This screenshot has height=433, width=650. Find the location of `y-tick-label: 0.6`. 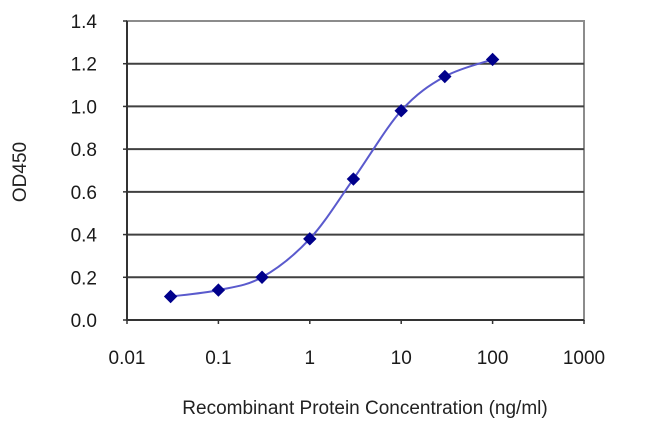

y-tick-label: 0.6 is located at coordinates (84, 193).